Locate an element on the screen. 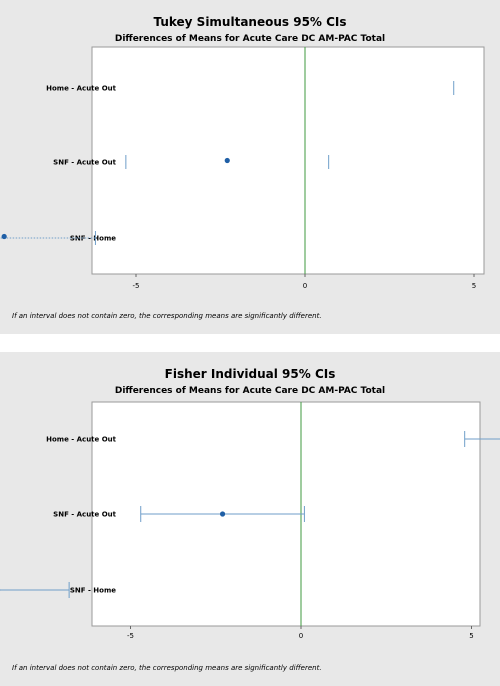  chart-title: Tukey Simultaneous 95% CIs is located at coordinates (249, 22).